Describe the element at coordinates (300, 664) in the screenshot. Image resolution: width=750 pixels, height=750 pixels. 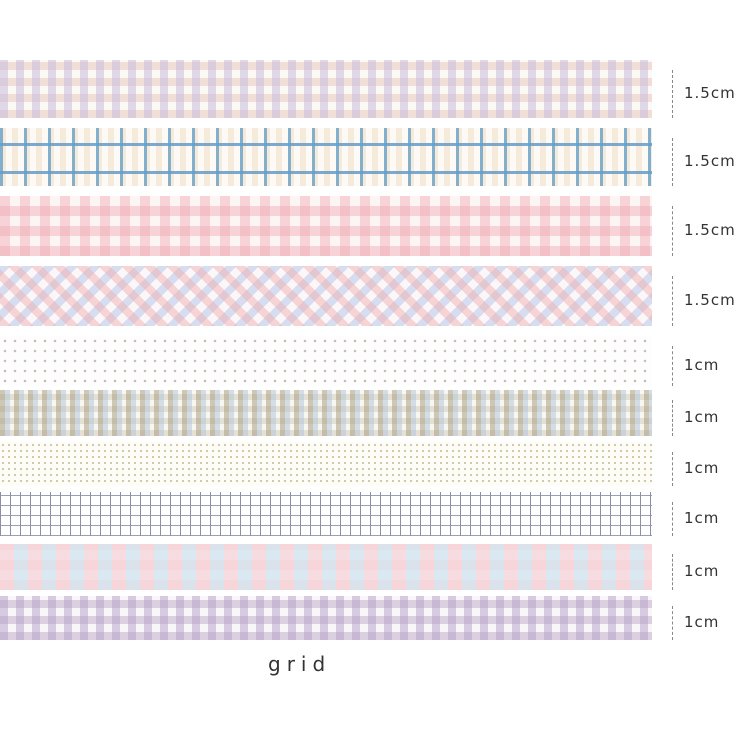
I see `caption: grid` at that location.